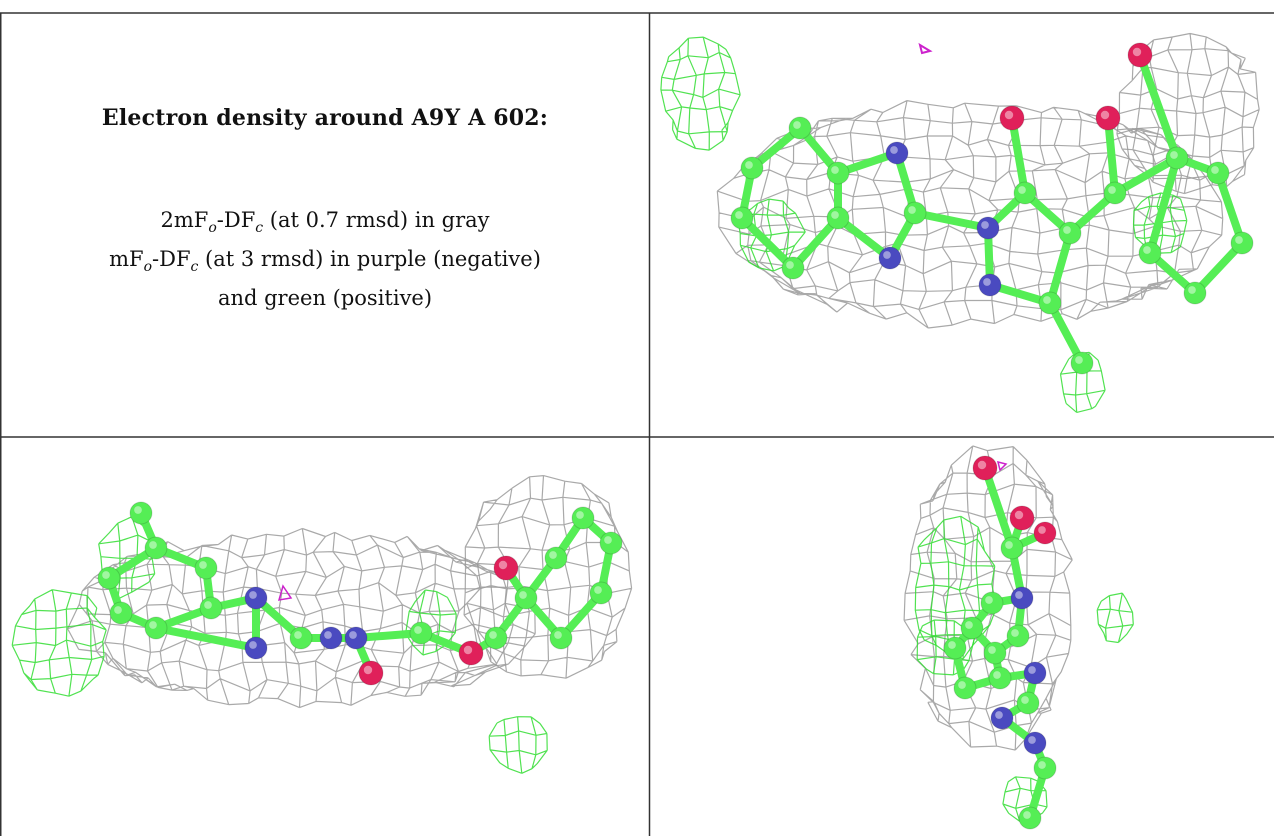  What do you see at coordinates (59, 643) in the screenshot?
I see `green-density-mesh` at bounding box center [59, 643].